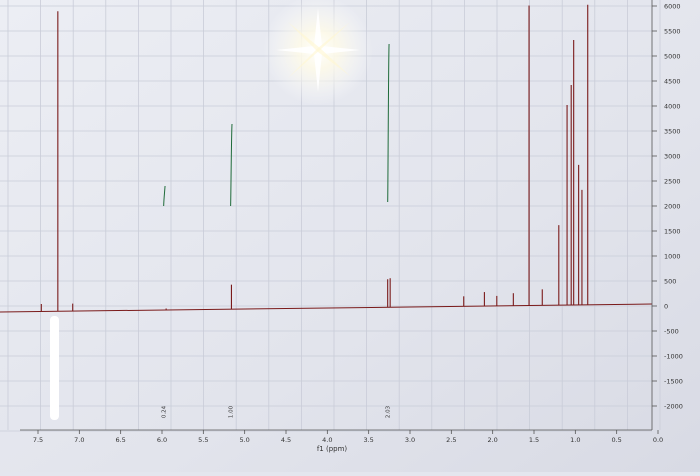 This screenshot has width=700, height=476. What do you see at coordinates (451, 440) in the screenshot?
I see `x-tick-label: 2.5` at bounding box center [451, 440].